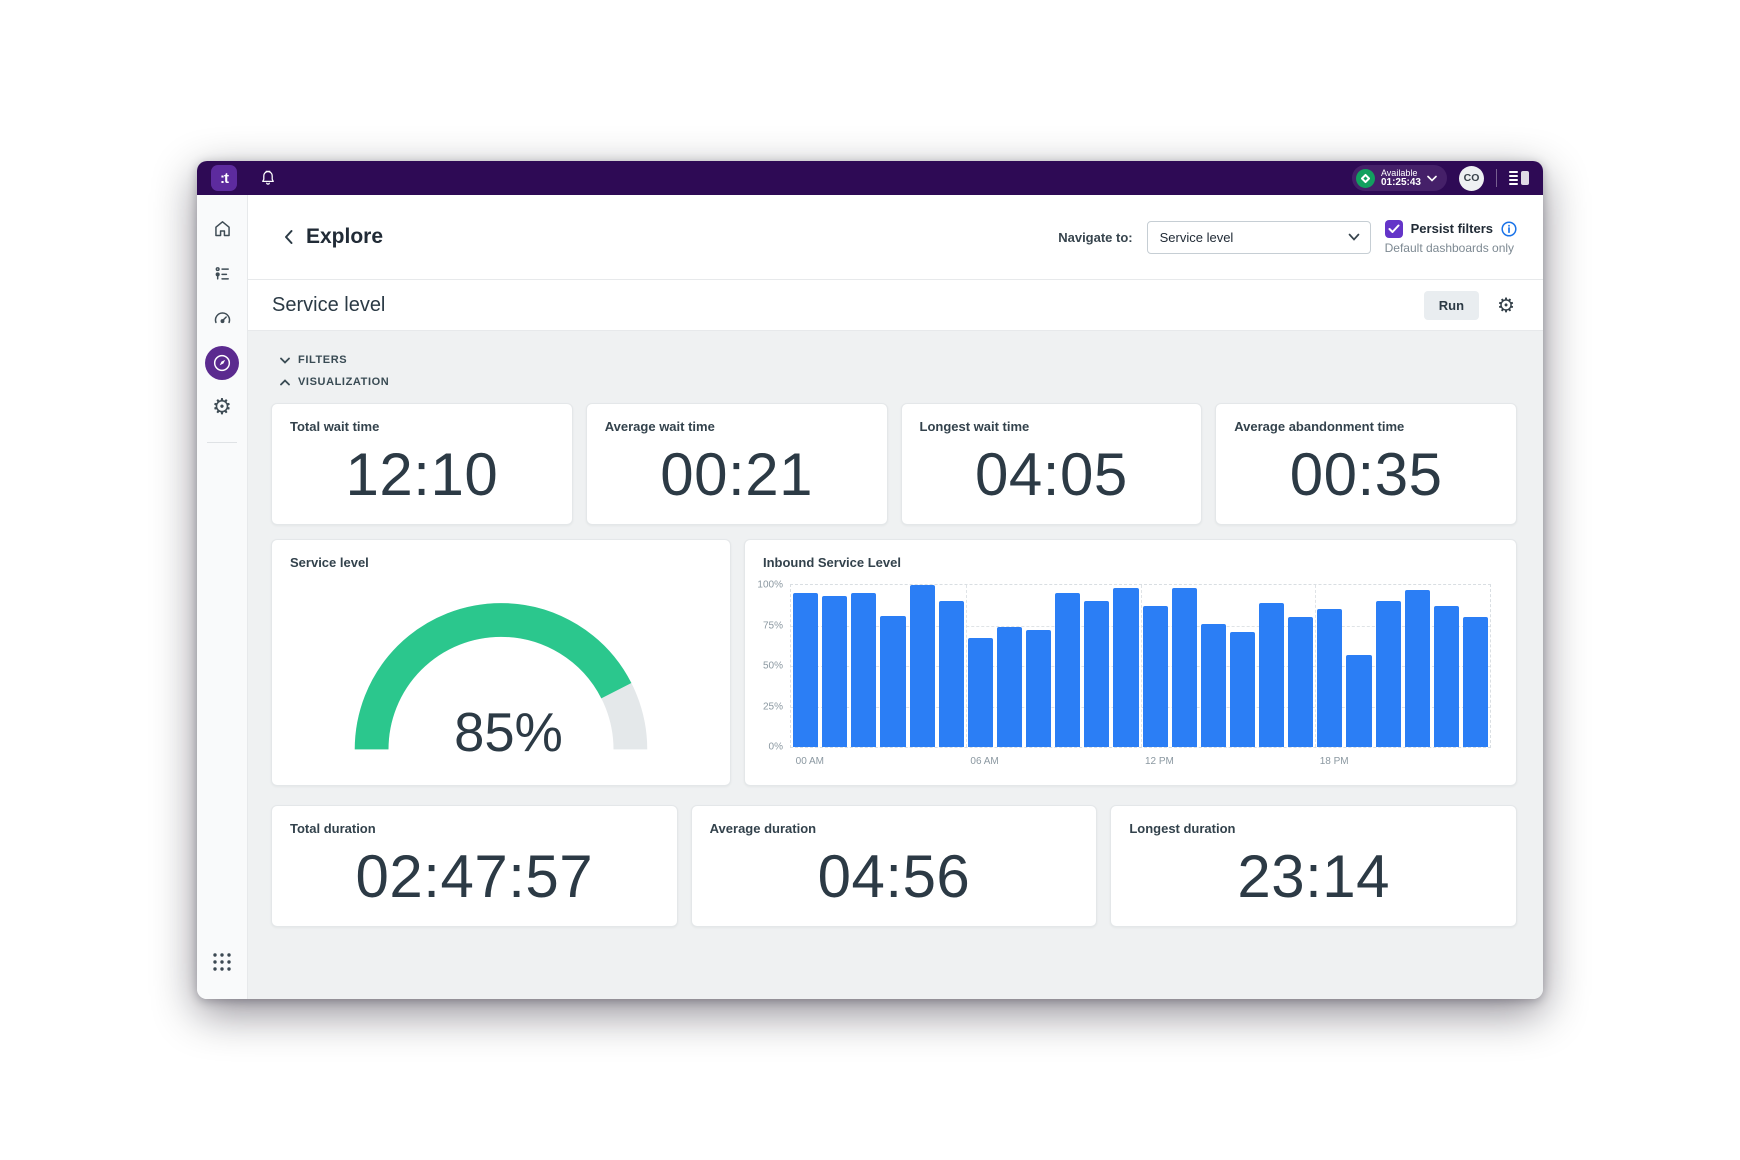 This screenshot has height=1160, width=1740. I want to click on kpi-title: Longest wait time, so click(974, 426).